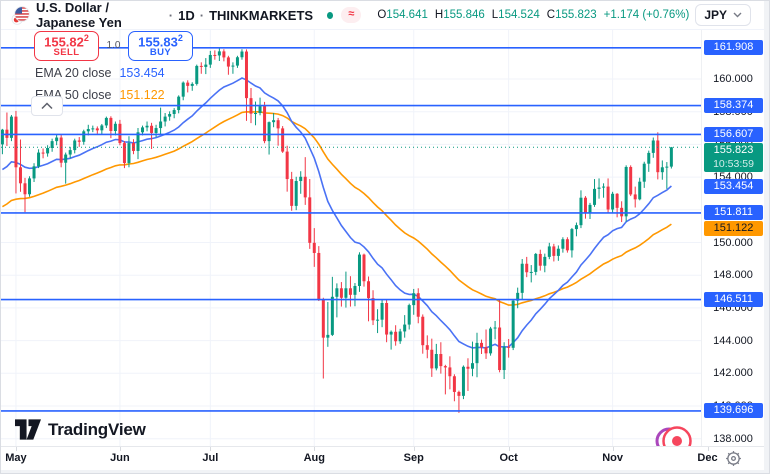 This screenshot has width=770, height=474. What do you see at coordinates (80, 429) in the screenshot?
I see `tradingview-logo: TradingView` at bounding box center [80, 429].